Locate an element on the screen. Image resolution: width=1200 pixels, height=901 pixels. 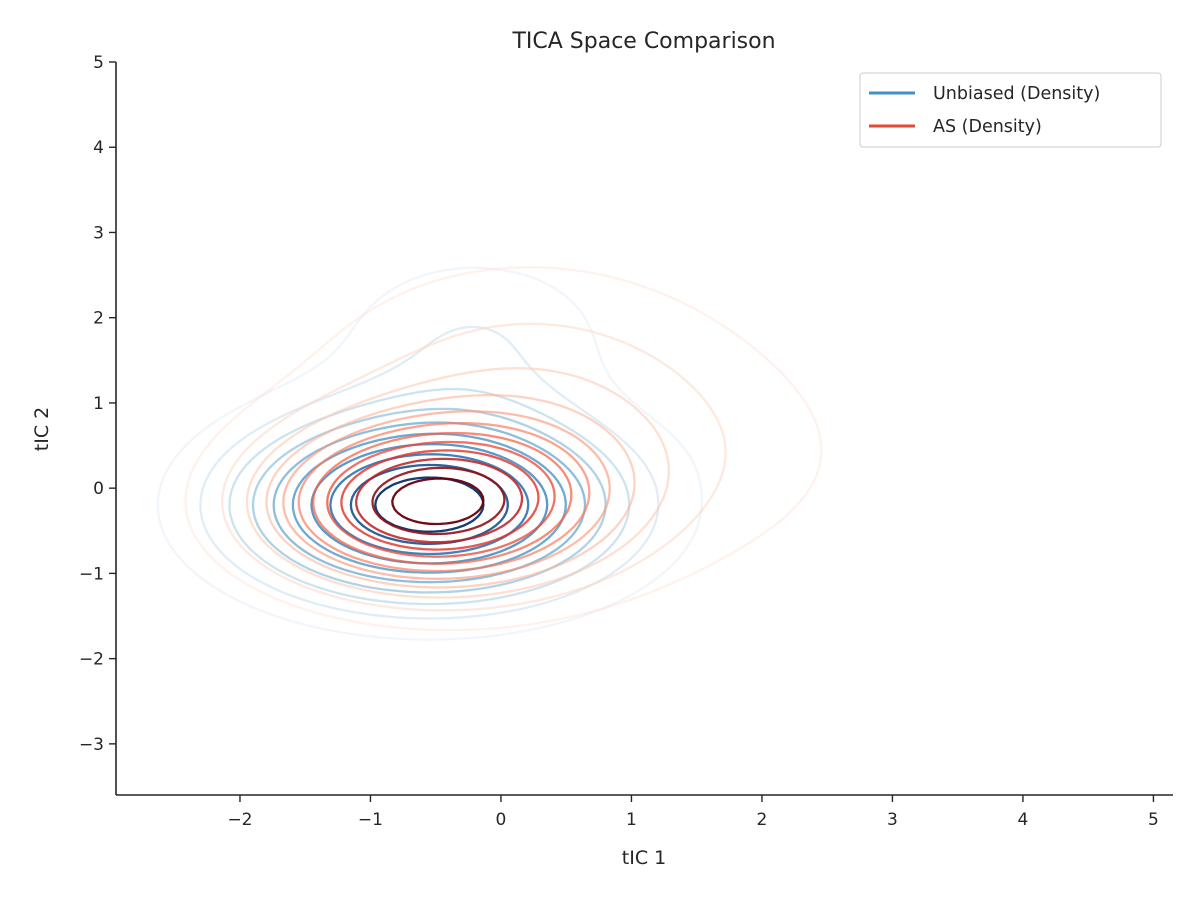
x-tick-label: 2 is located at coordinates (762, 820).